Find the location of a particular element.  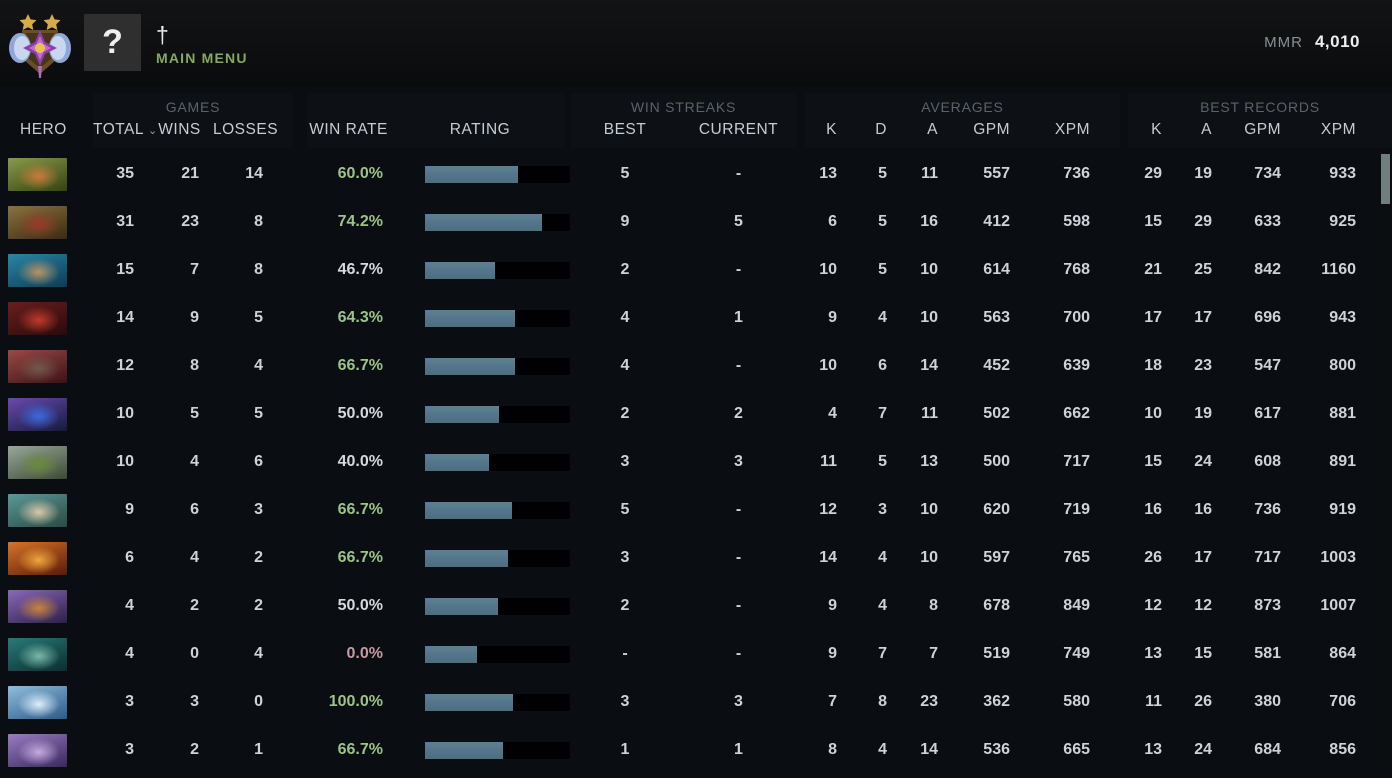

column-header-avg-gpm: GPM is located at coordinates (991, 129).